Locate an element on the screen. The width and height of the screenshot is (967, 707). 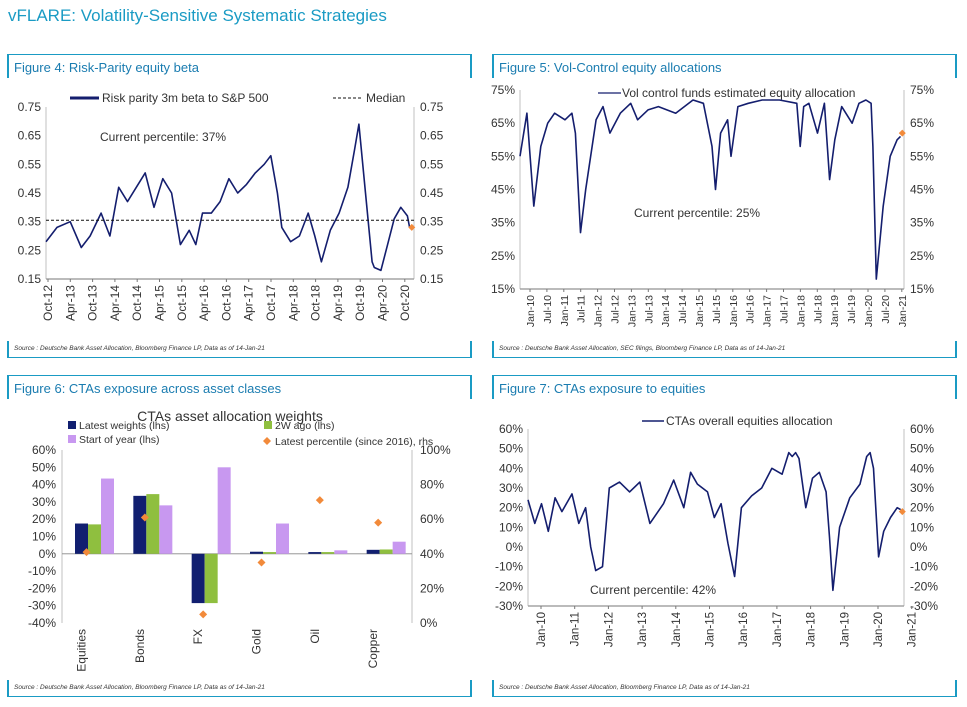
y-tick-label-left: 20% is located at coordinates (44, 519).